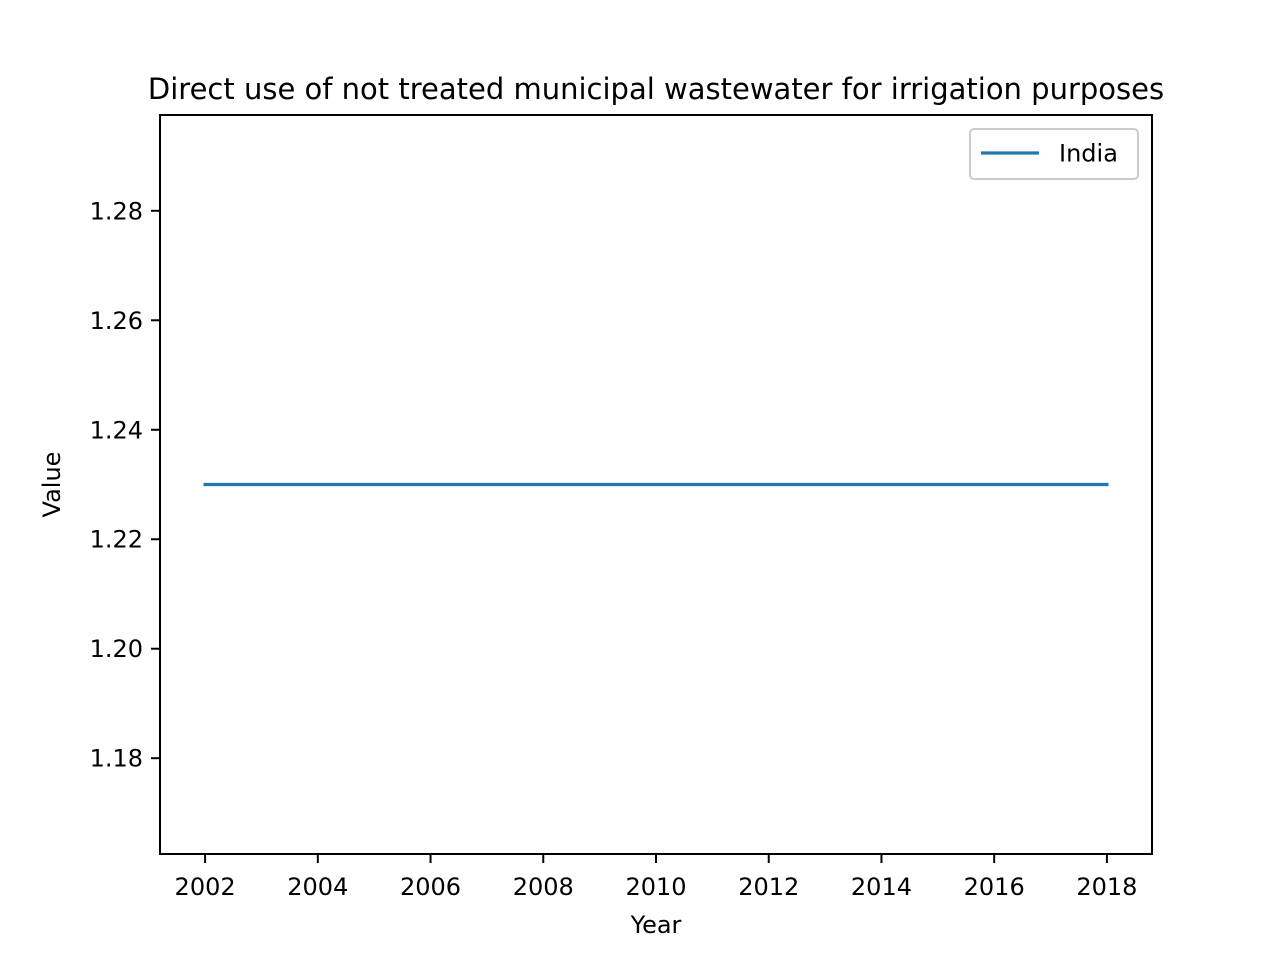 This screenshot has width=1280, height=960. What do you see at coordinates (317, 887) in the screenshot?
I see `x-tick-label: 2004` at bounding box center [317, 887].